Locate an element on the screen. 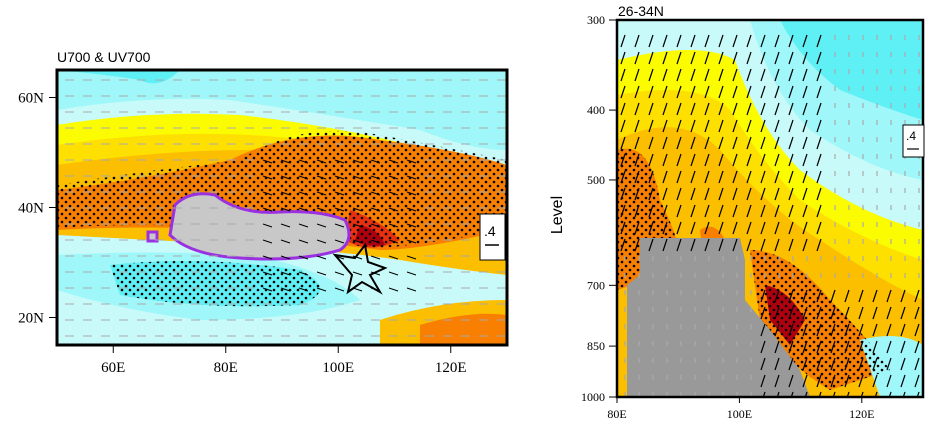 The image size is (931, 434). y-axis-label: Level is located at coordinates (557, 215).